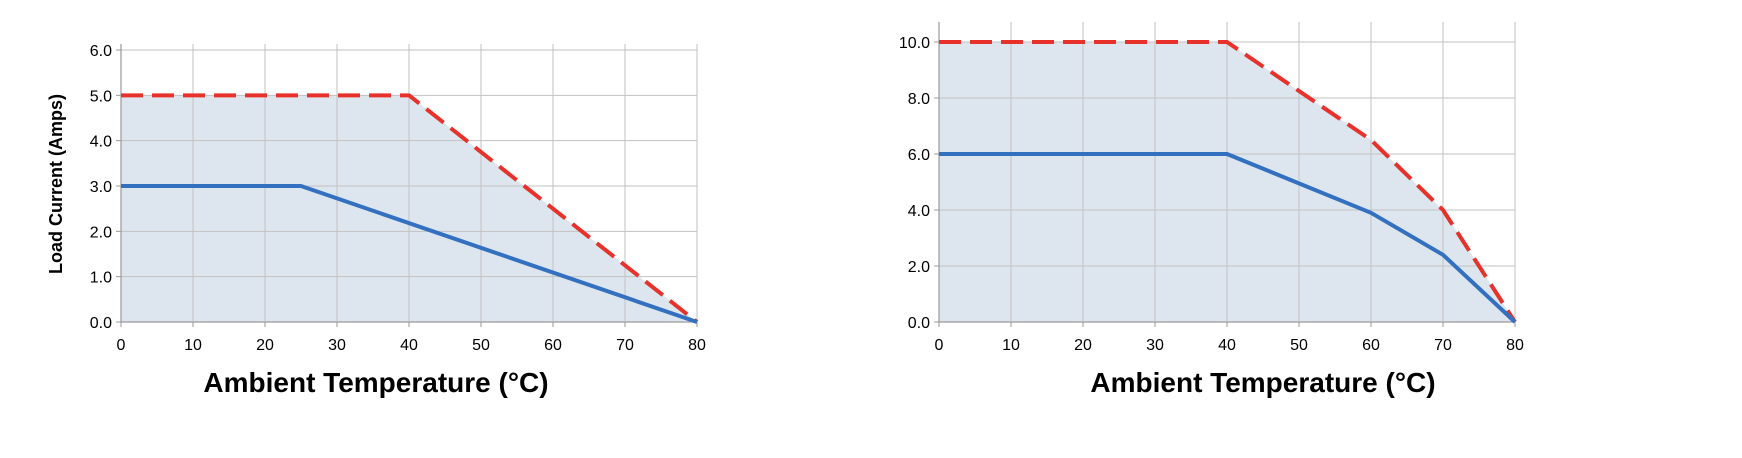 Image resolution: width=1742 pixels, height=458 pixels. What do you see at coordinates (101, 96) in the screenshot?
I see `y-tick-label: 5.0` at bounding box center [101, 96].